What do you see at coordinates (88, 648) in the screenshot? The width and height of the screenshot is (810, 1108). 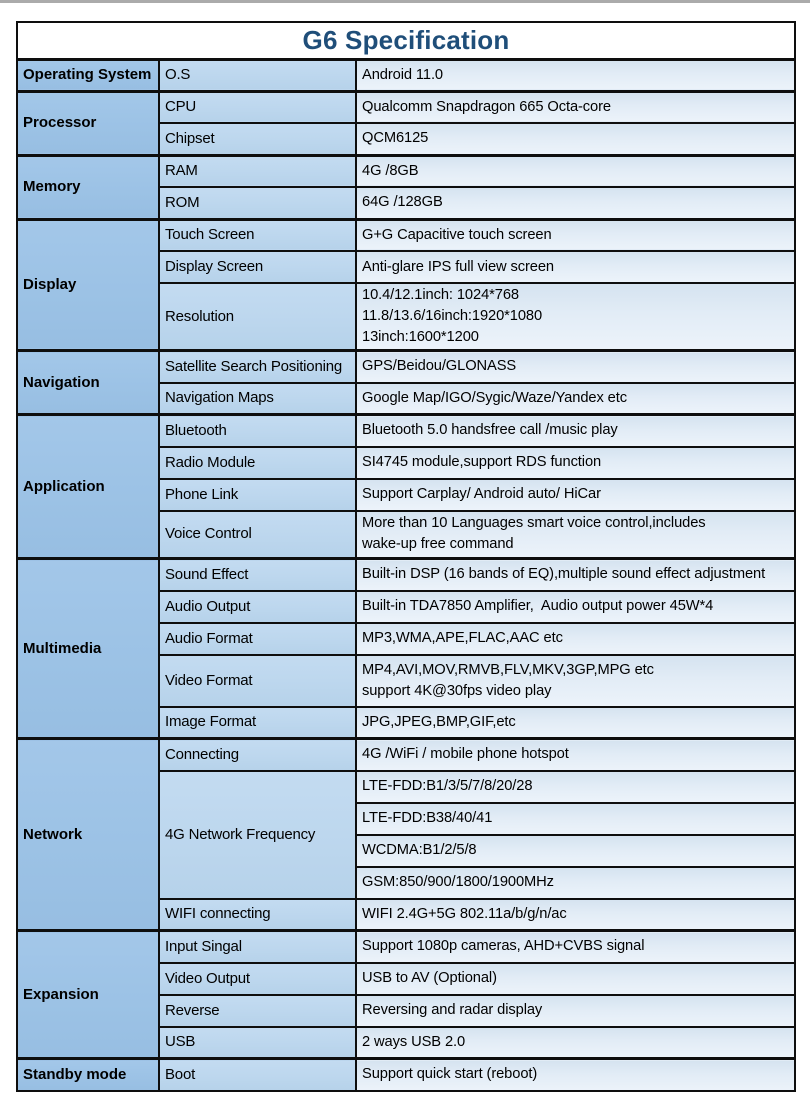 I see `category-multimedia: Multimedia` at bounding box center [88, 648].